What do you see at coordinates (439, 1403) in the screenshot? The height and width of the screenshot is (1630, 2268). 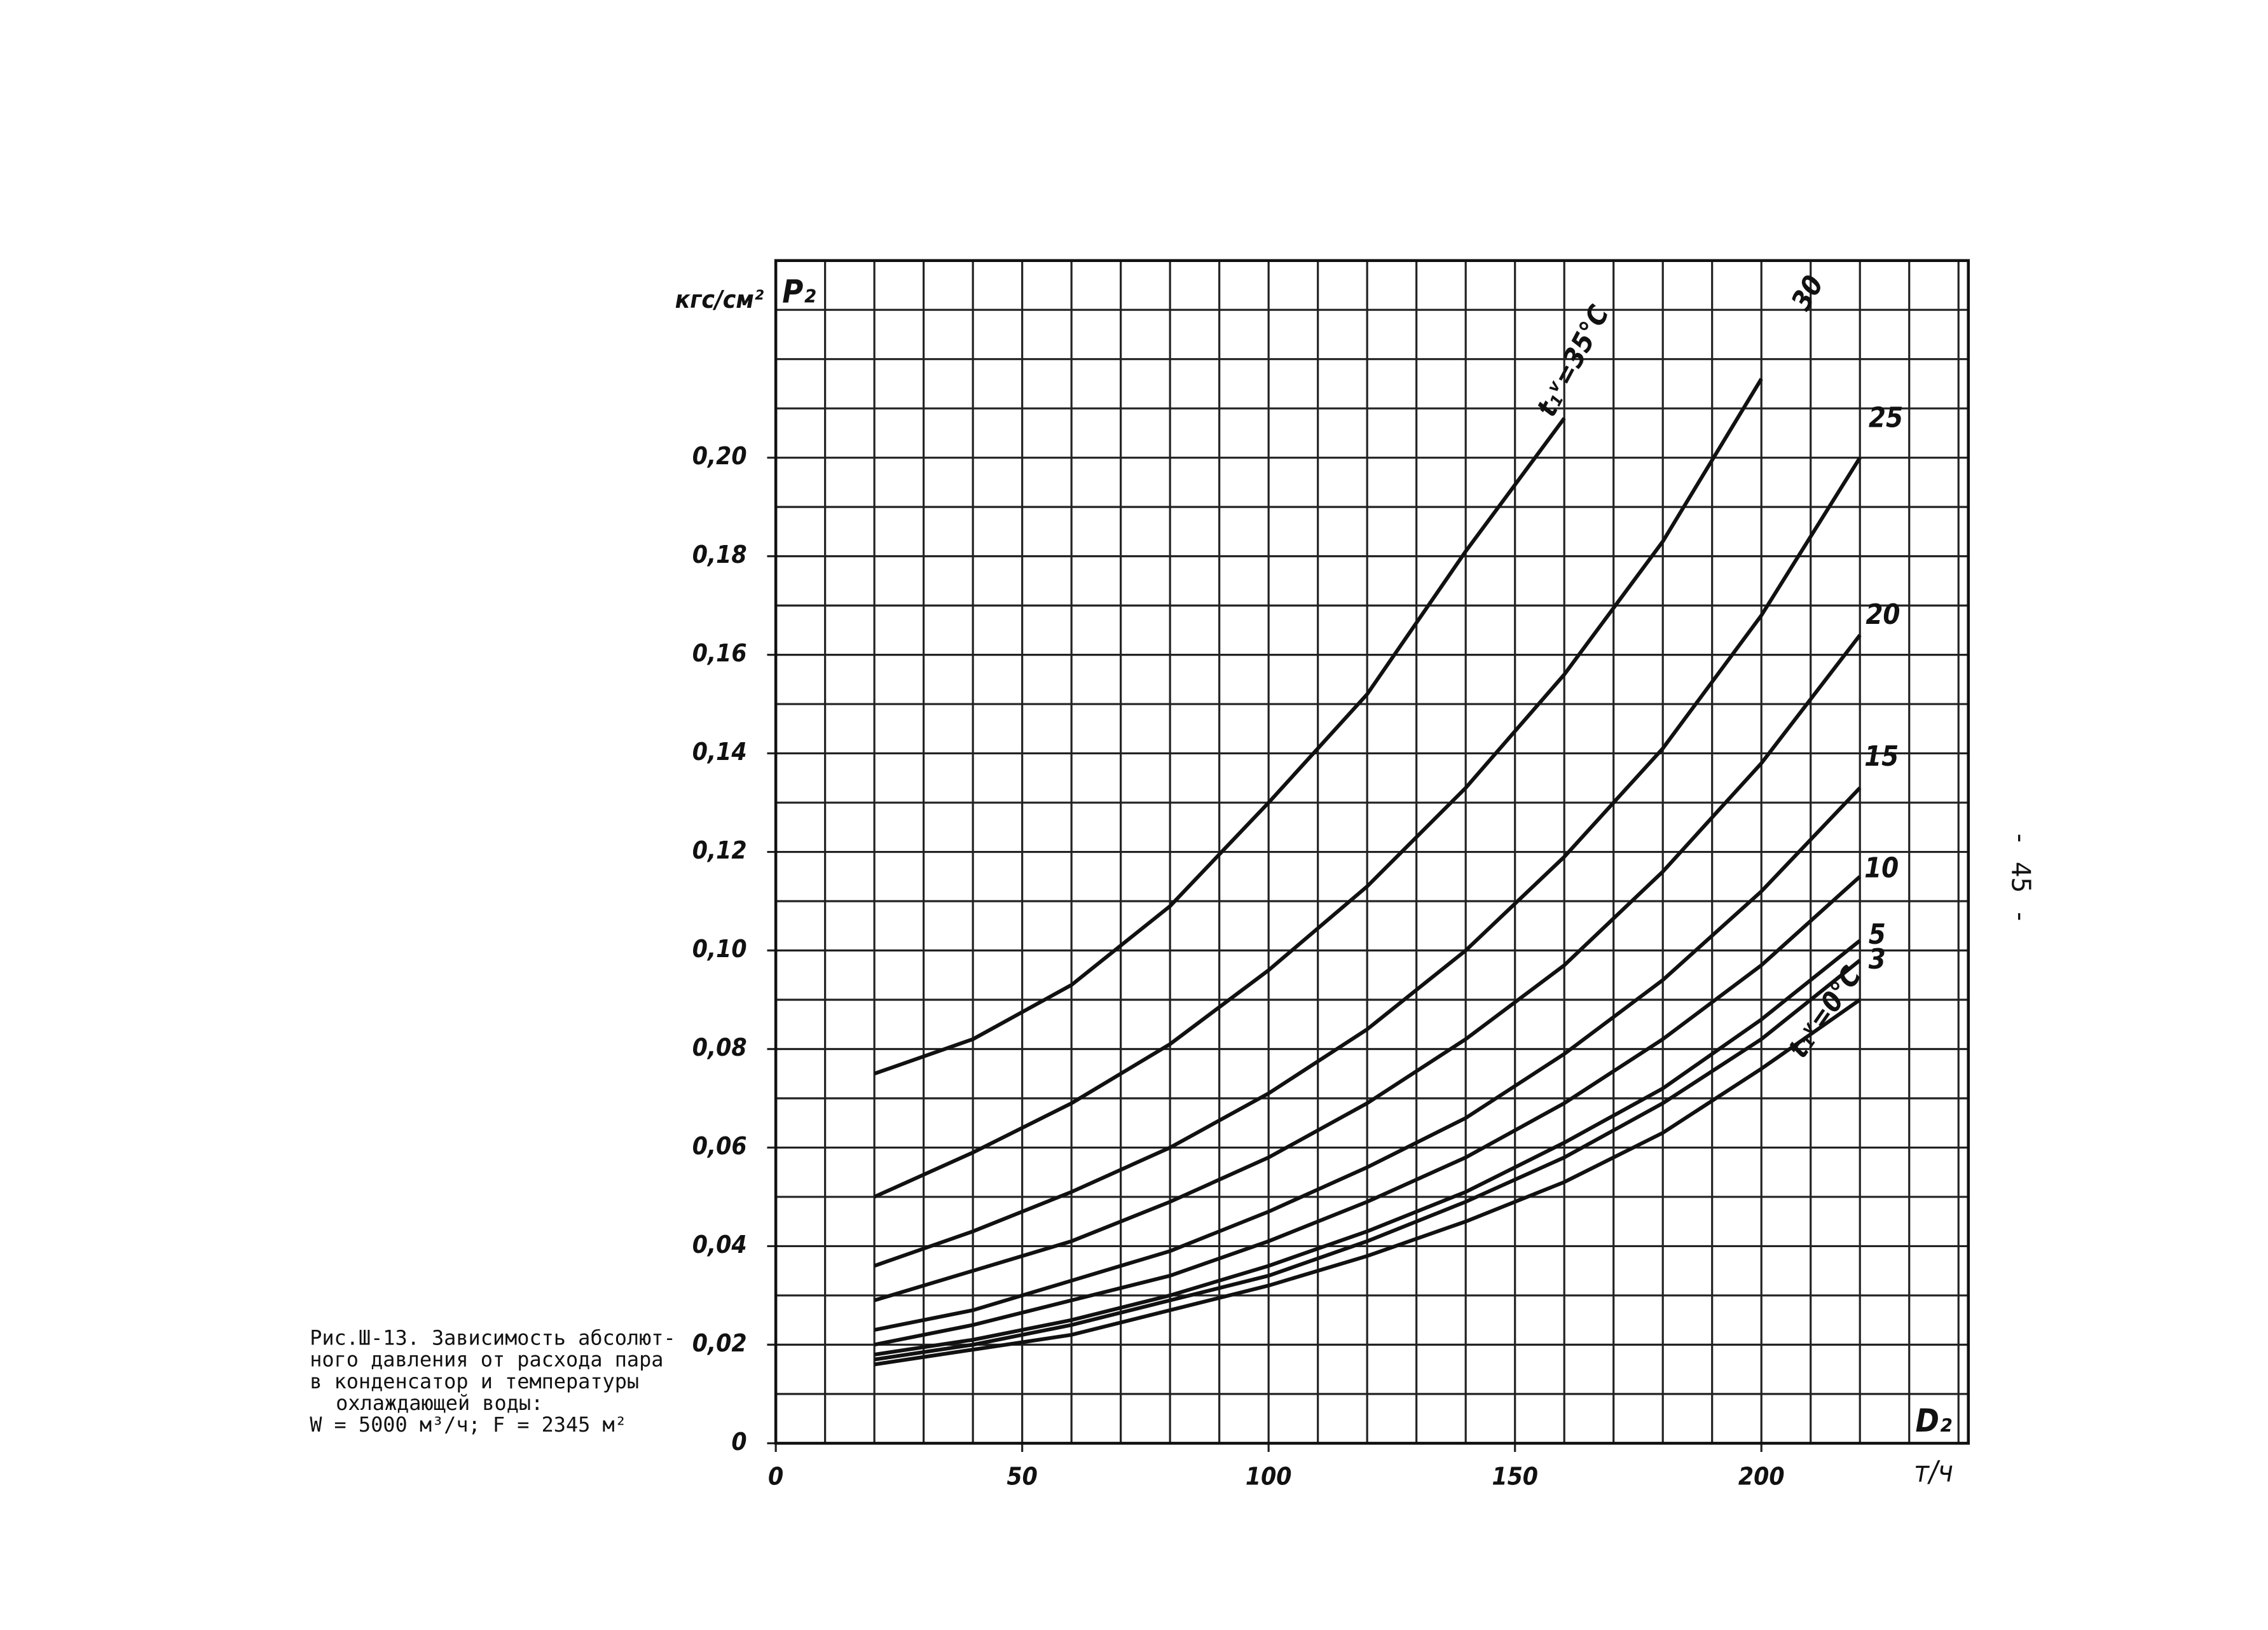 I see `caption-line: охлаждающей воды:` at bounding box center [439, 1403].